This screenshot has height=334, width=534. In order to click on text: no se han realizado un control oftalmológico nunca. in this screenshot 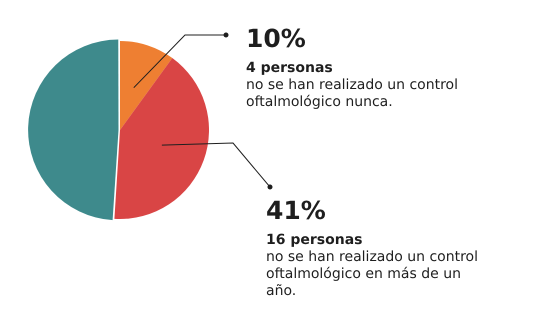, I will do `click(352, 94)`.